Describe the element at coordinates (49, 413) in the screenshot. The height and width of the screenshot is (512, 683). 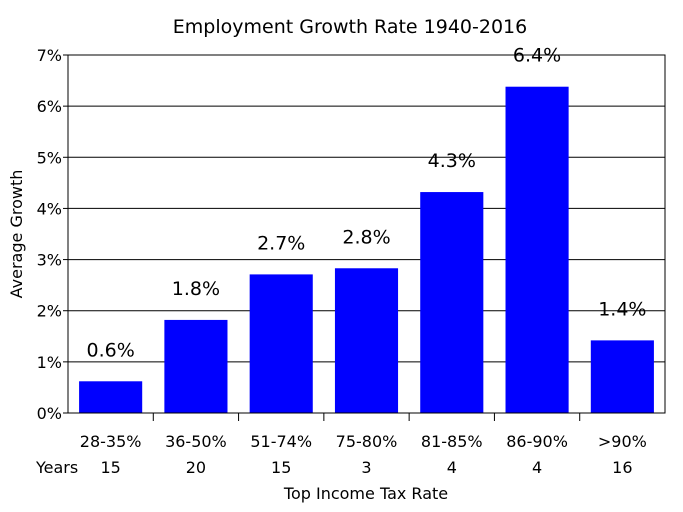
I see `y-tick-label: 0%` at that location.